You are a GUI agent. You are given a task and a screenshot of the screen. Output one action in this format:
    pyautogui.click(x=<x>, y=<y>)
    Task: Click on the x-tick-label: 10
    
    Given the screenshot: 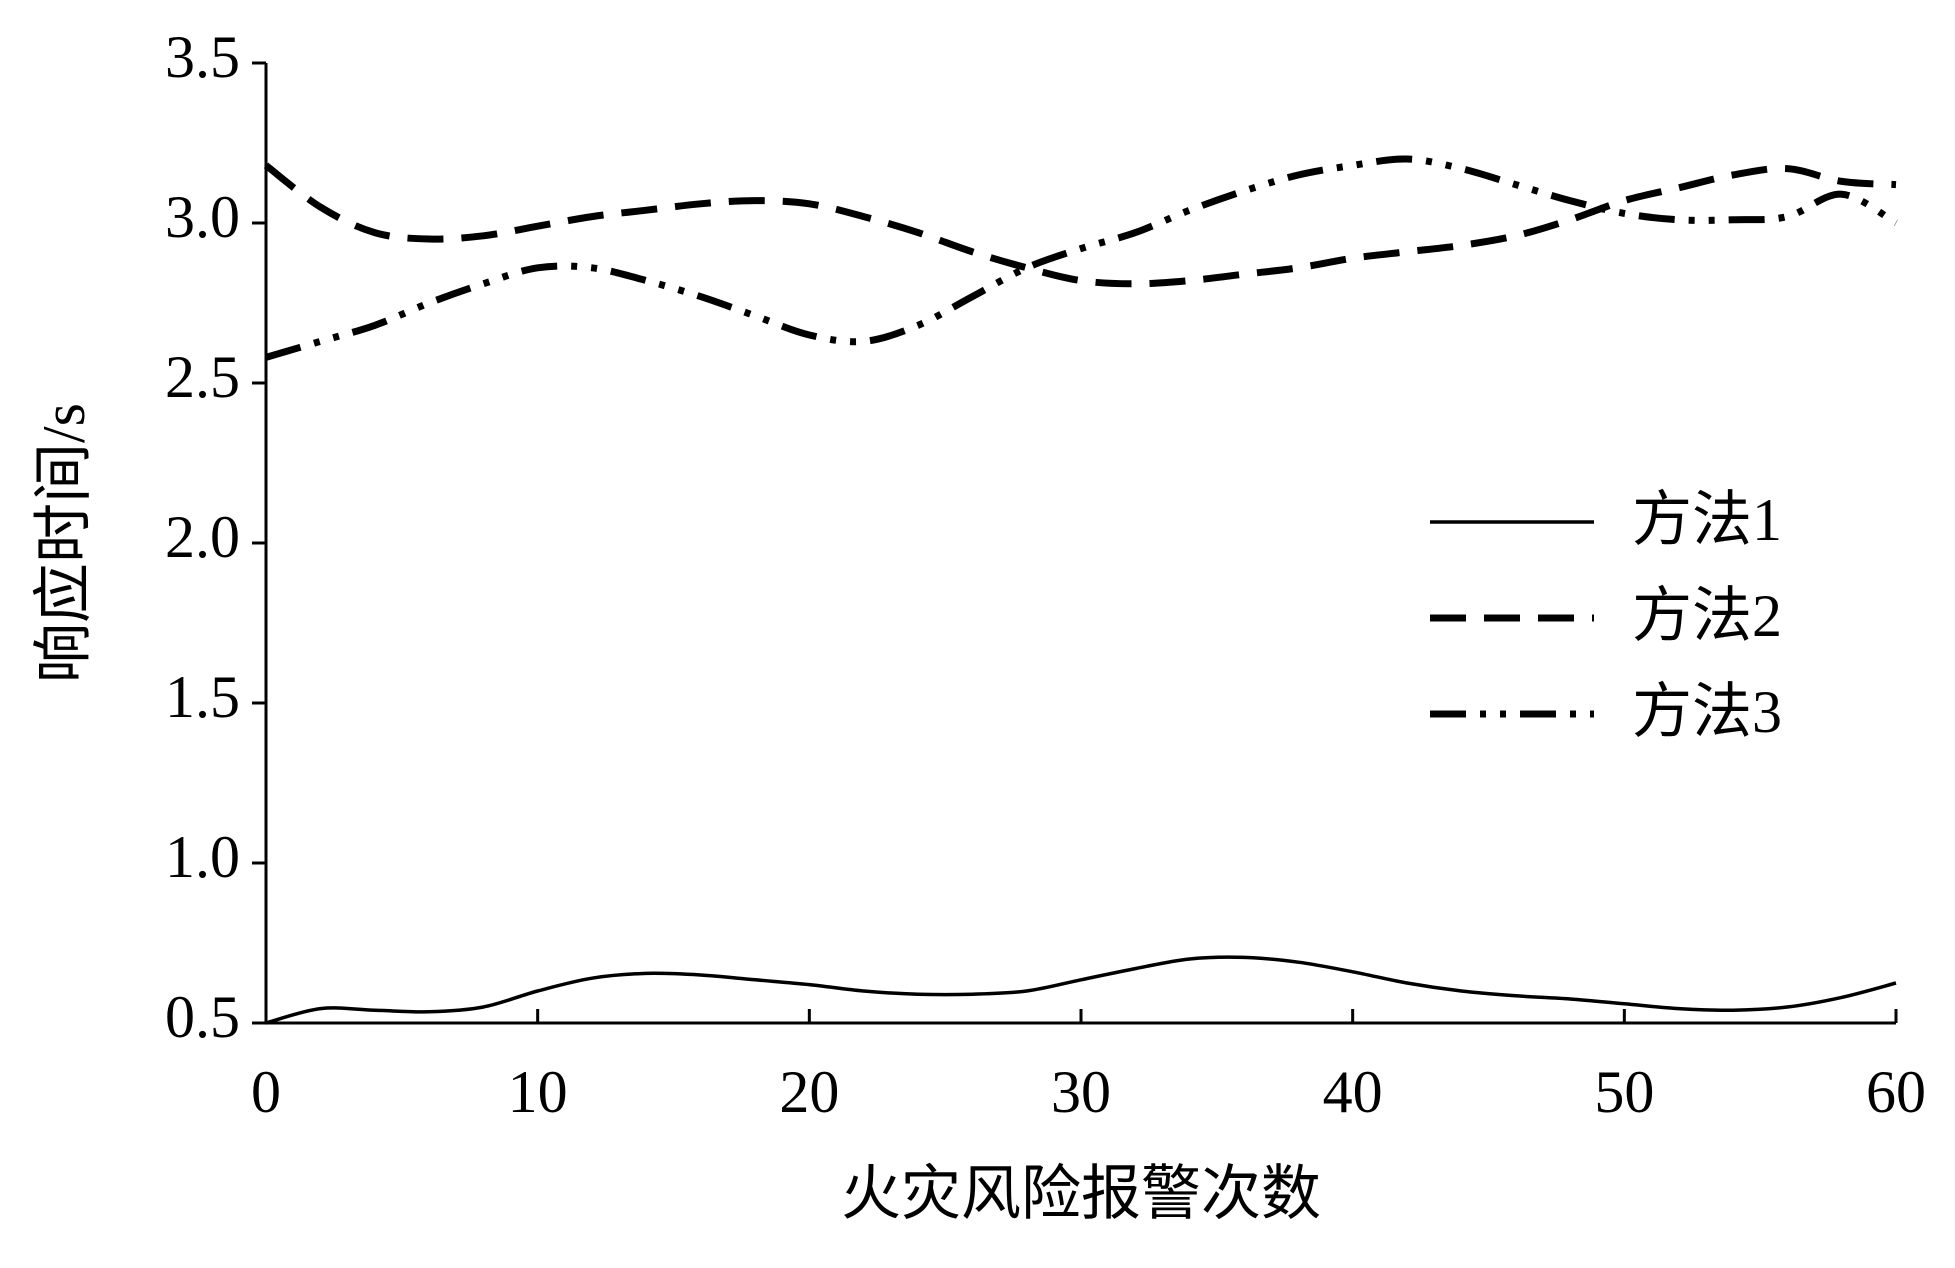 What is the action you would take?
    pyautogui.click(x=538, y=1092)
    